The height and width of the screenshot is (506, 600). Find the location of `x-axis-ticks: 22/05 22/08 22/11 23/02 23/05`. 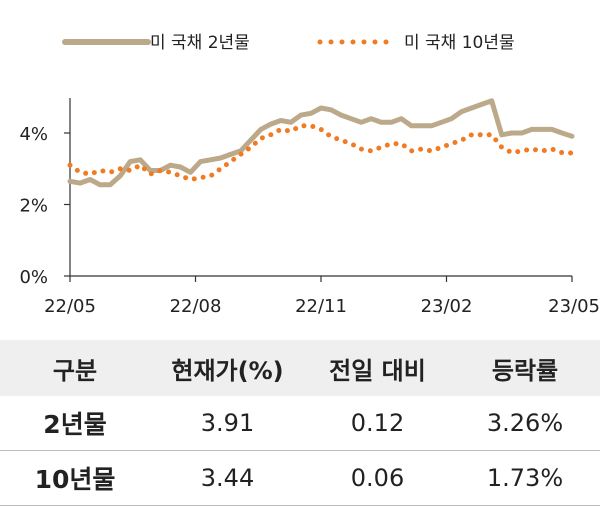

x-axis-ticks: 22/05 22/08 22/11 23/02 23/05 is located at coordinates (322, 296).